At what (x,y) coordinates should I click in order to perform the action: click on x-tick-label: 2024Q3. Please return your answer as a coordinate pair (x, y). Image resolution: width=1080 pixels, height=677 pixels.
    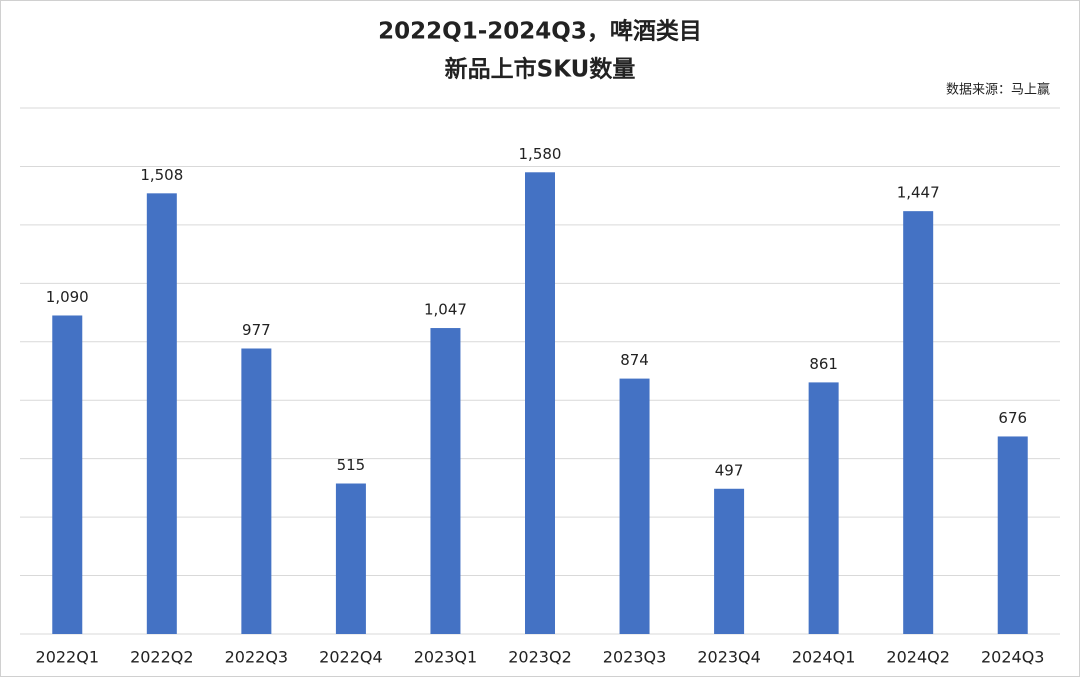
    Looking at the image, I should click on (1013, 657).